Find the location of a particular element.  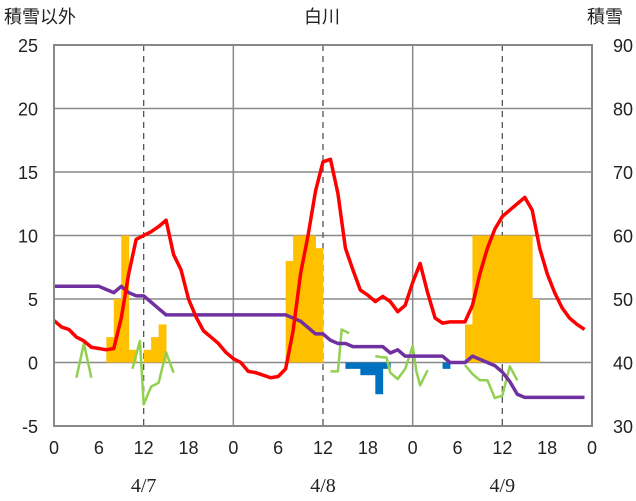

day-label: 4/7 is located at coordinates (144, 486).